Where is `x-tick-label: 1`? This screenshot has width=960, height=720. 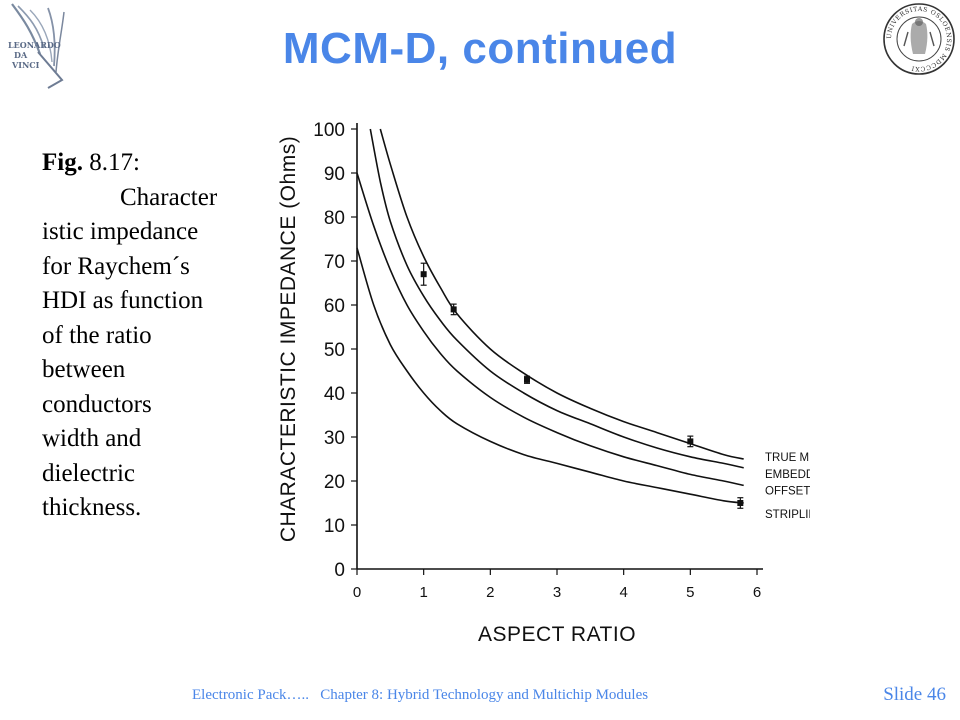
x-tick-label: 1 is located at coordinates (423, 592).